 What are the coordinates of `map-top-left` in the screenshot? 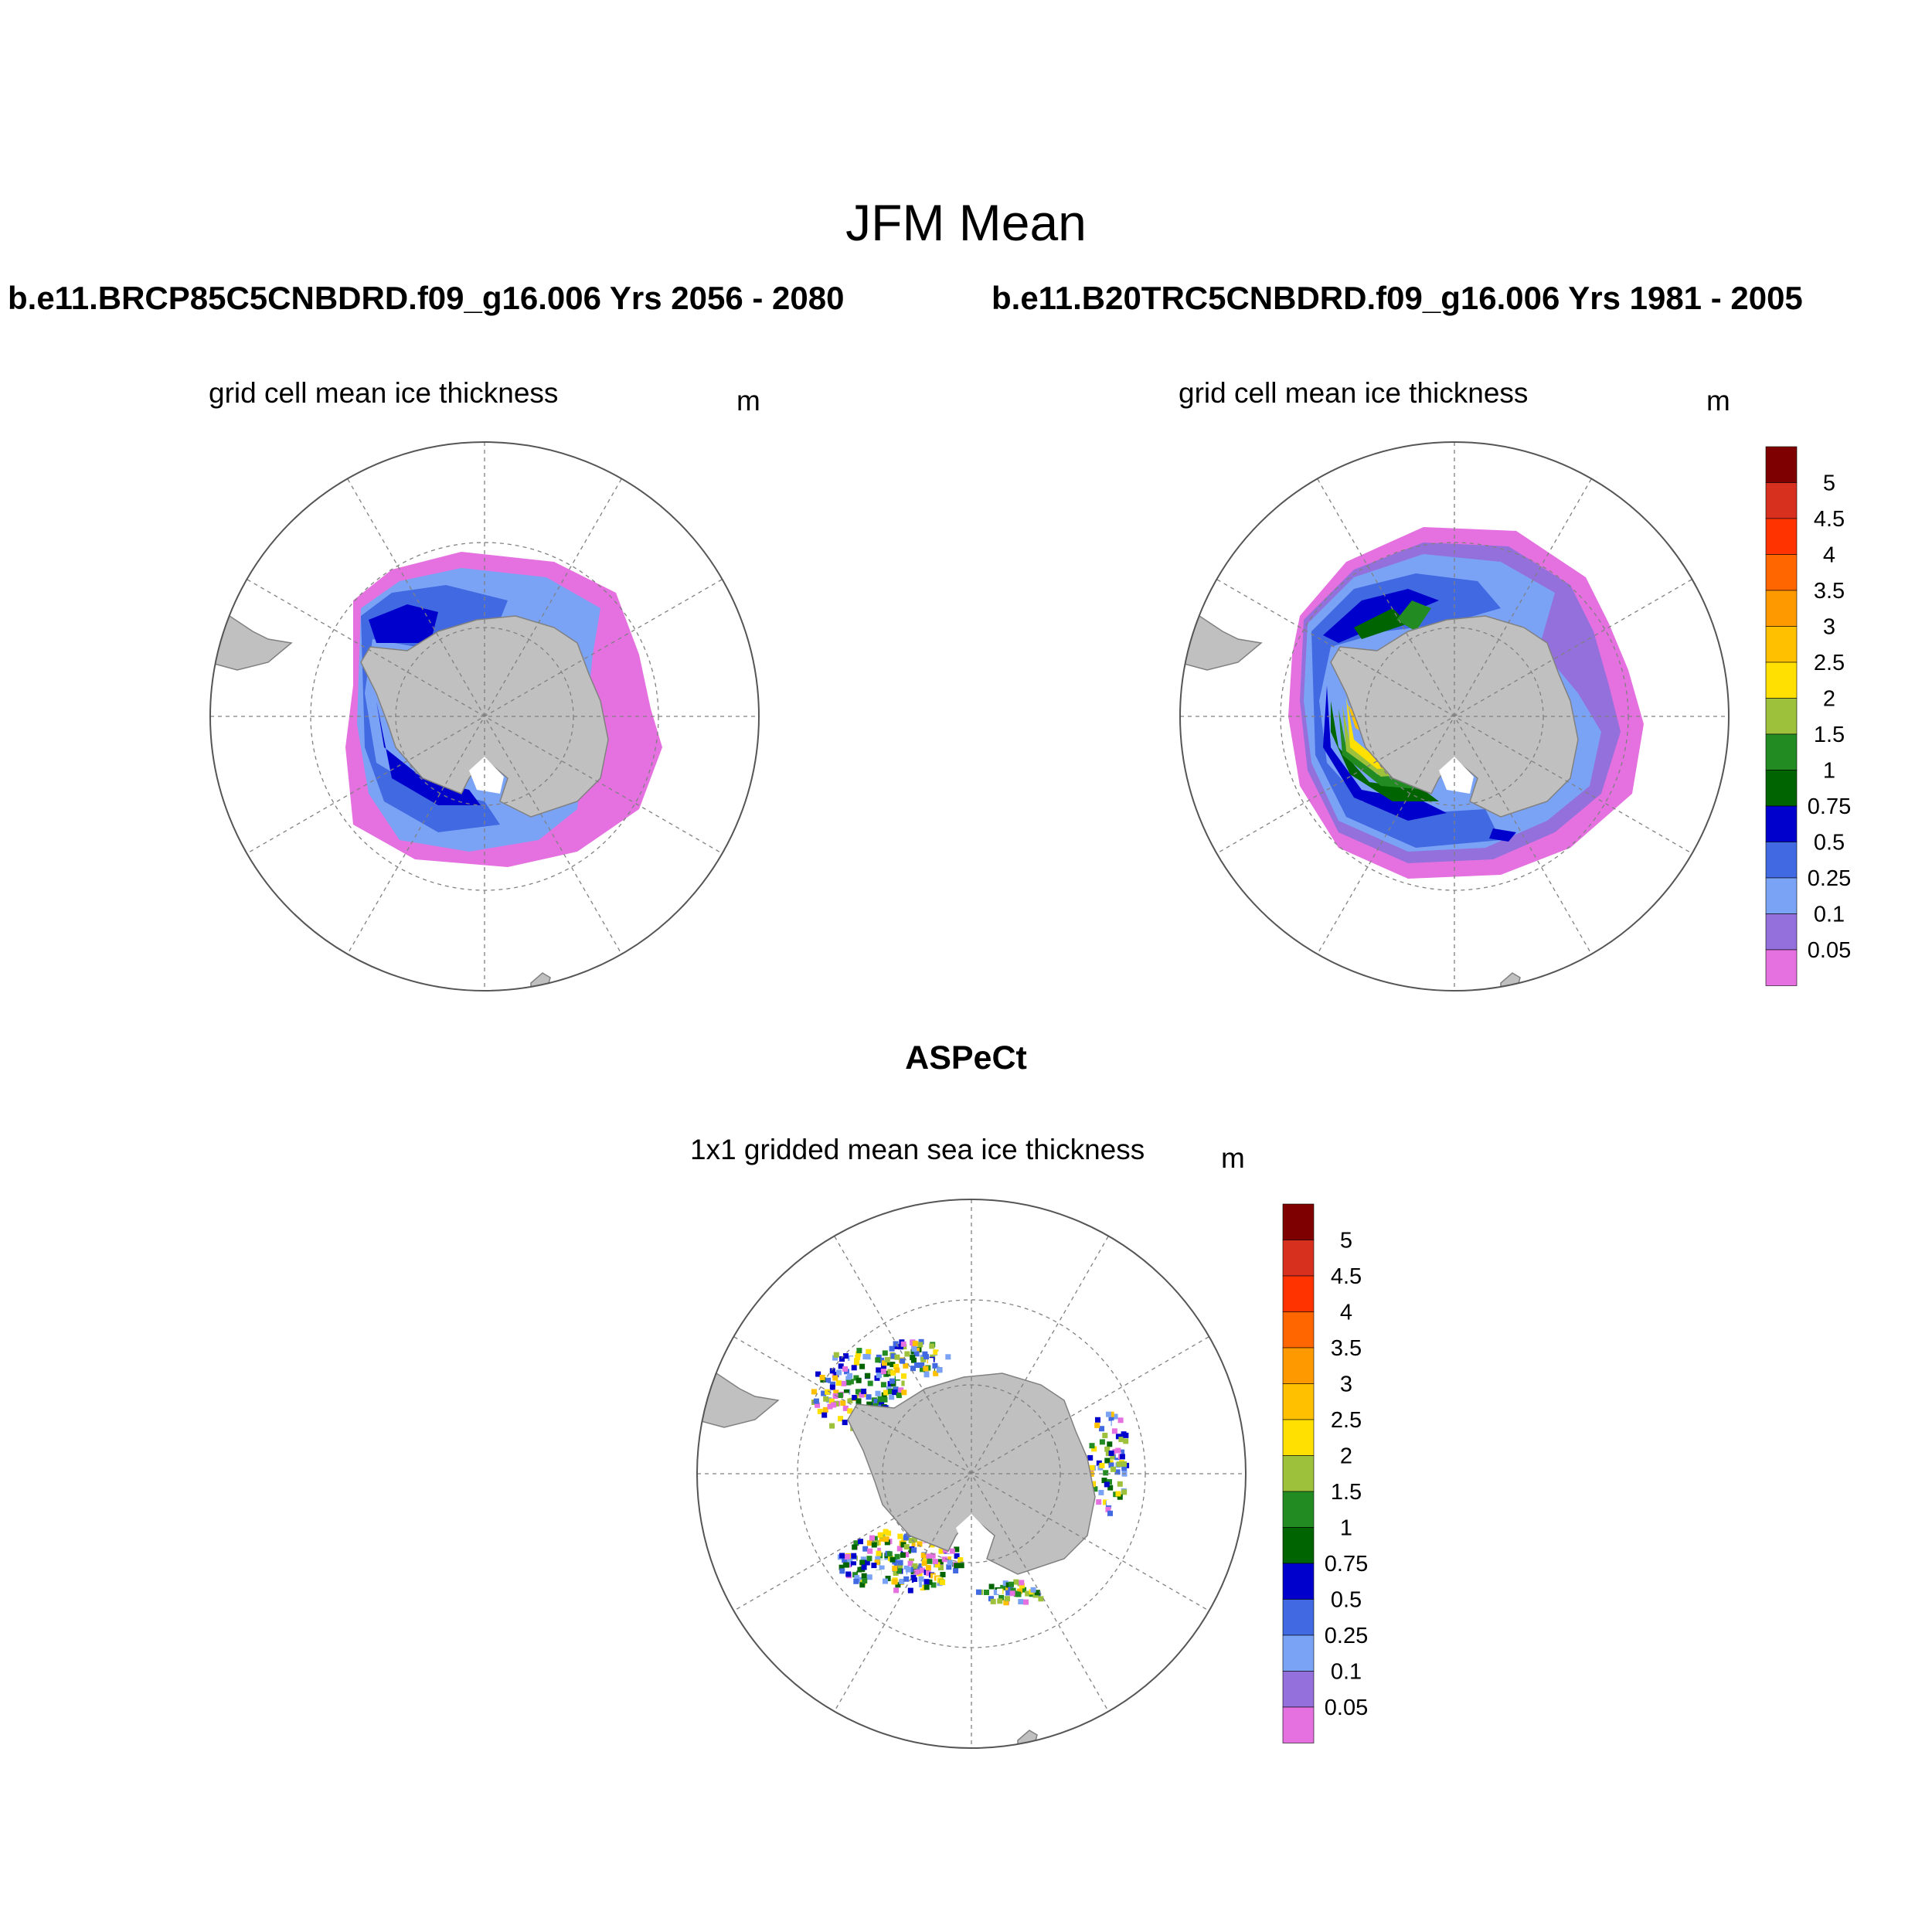 It's located at (485, 716).